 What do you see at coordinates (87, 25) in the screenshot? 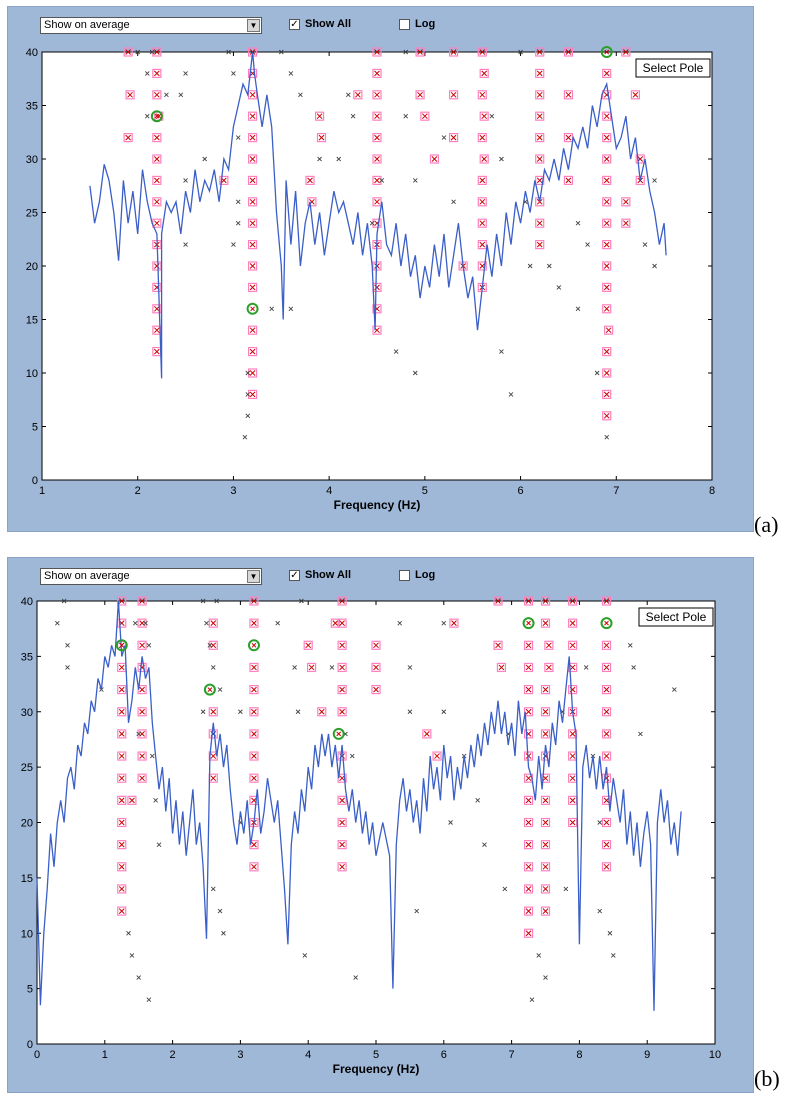
I see `dropdown-value: Show on average` at bounding box center [87, 25].